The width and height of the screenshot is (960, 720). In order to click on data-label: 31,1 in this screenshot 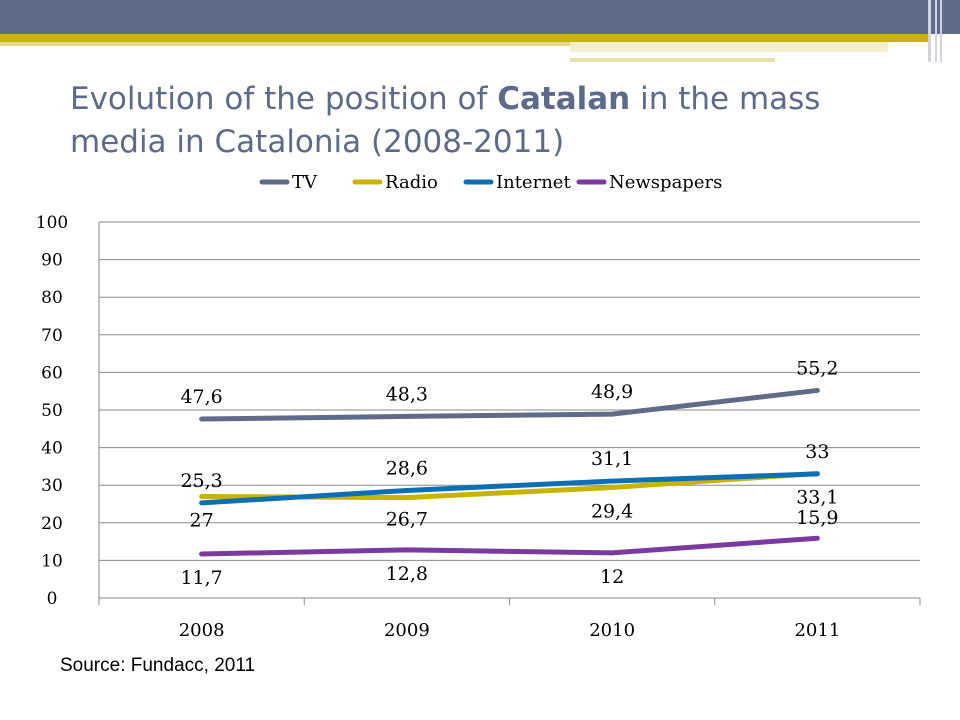, I will do `click(612, 459)`.